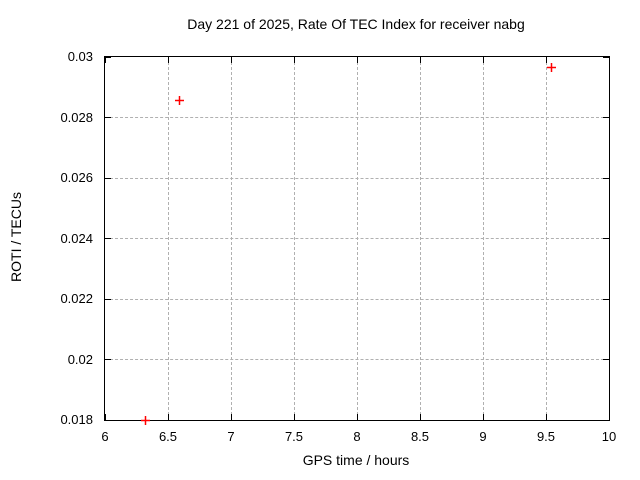 This screenshot has height=480, width=640. Describe the element at coordinates (80, 56) in the screenshot. I see `y-tick-label: 0.03` at that location.